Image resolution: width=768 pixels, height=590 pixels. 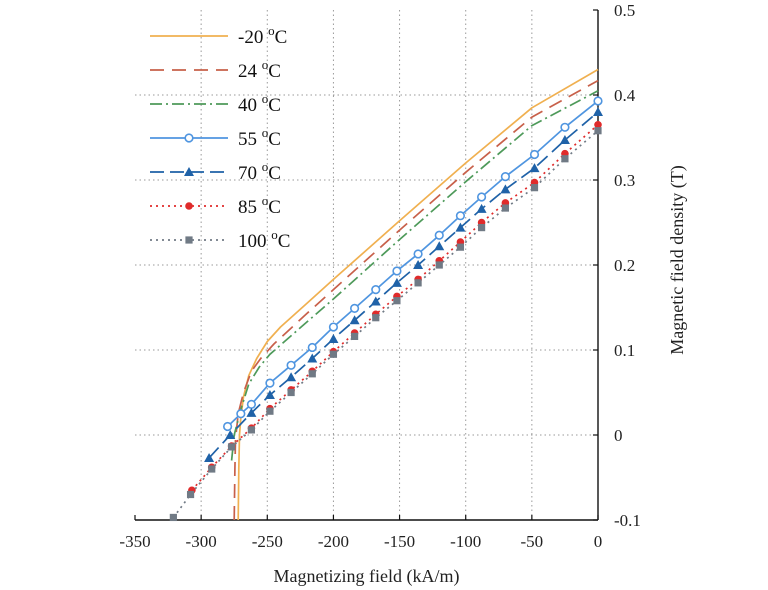 I want to click on x-tick-label: -250, so click(x=267, y=541).